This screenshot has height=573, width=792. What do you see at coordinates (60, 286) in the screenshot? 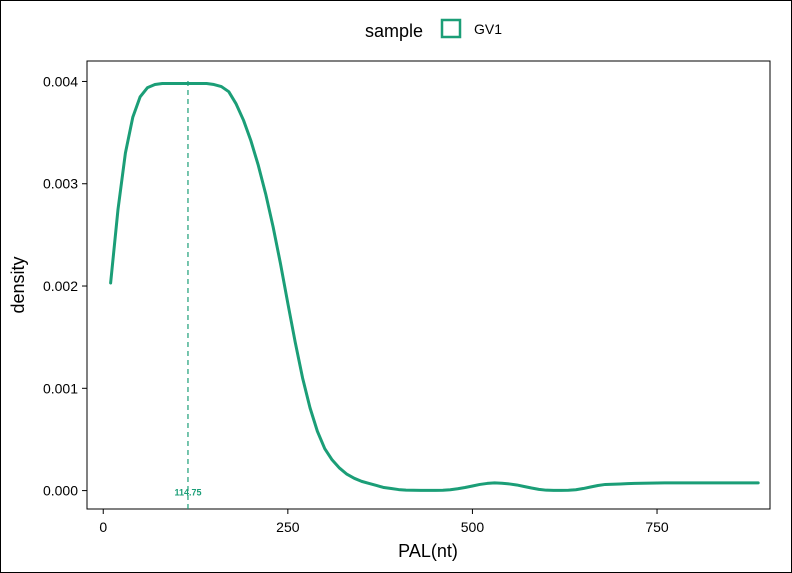
I see `y-tick-label: 0.002` at bounding box center [60, 286].